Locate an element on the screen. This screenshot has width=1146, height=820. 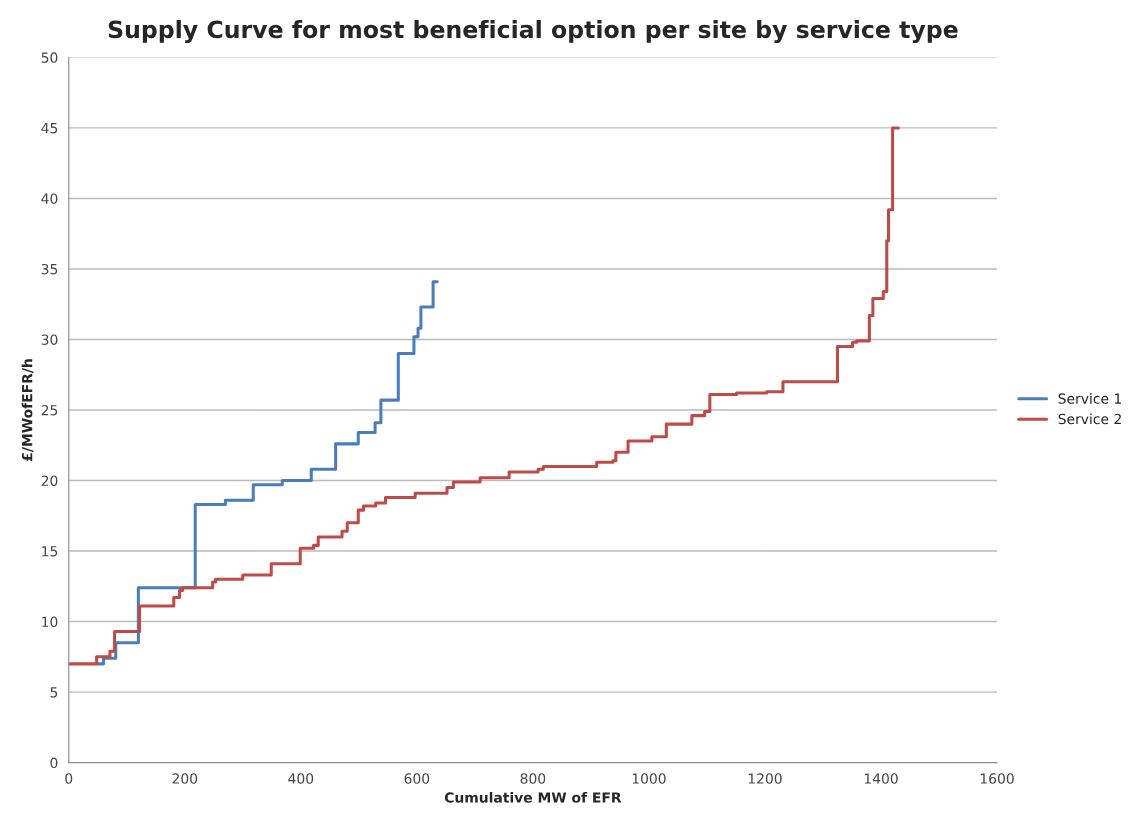
x-tick-label: 200 is located at coordinates (185, 778).